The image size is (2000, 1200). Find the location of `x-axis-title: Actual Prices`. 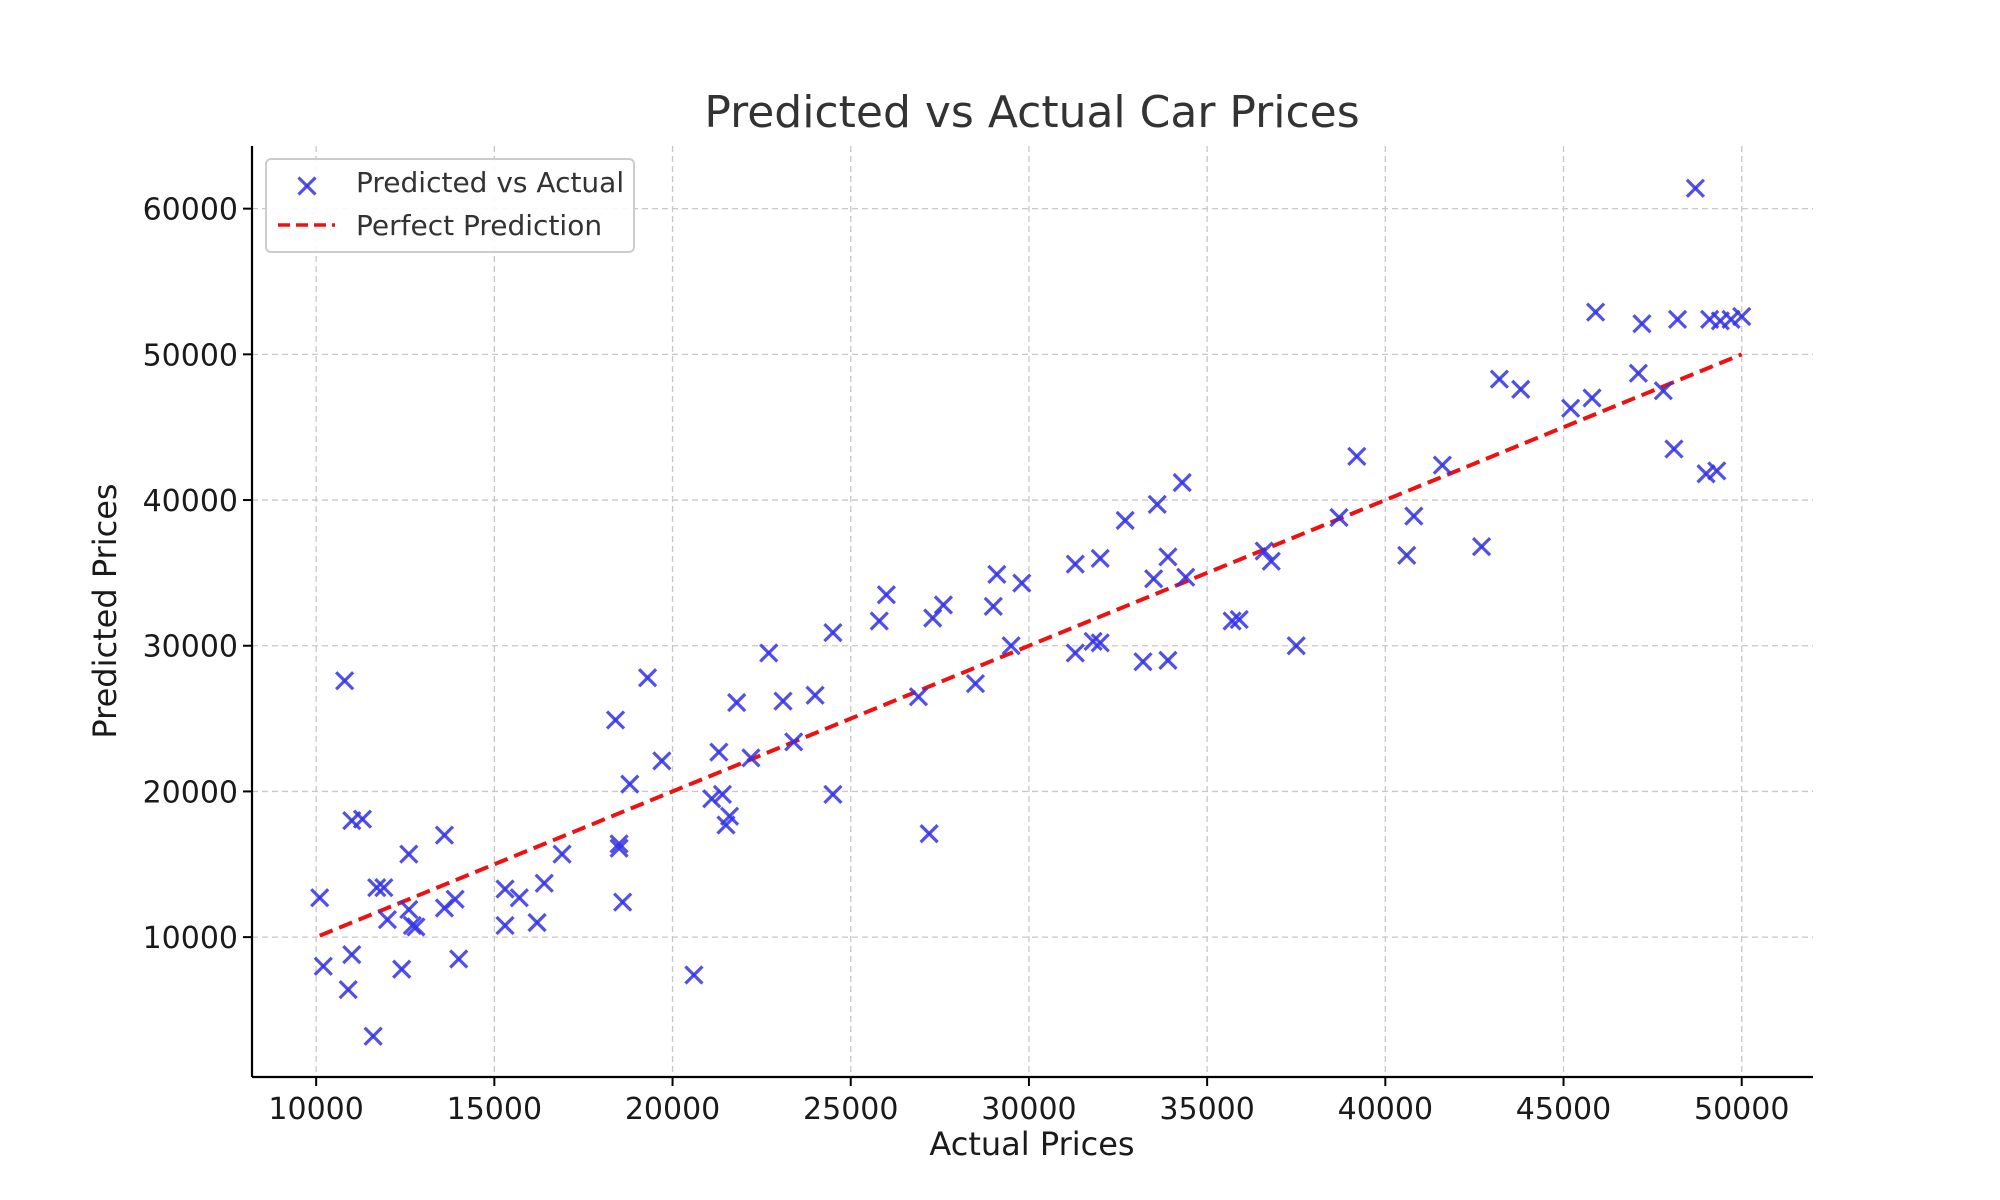

x-axis-title: Actual Prices is located at coordinates (1031, 1144).